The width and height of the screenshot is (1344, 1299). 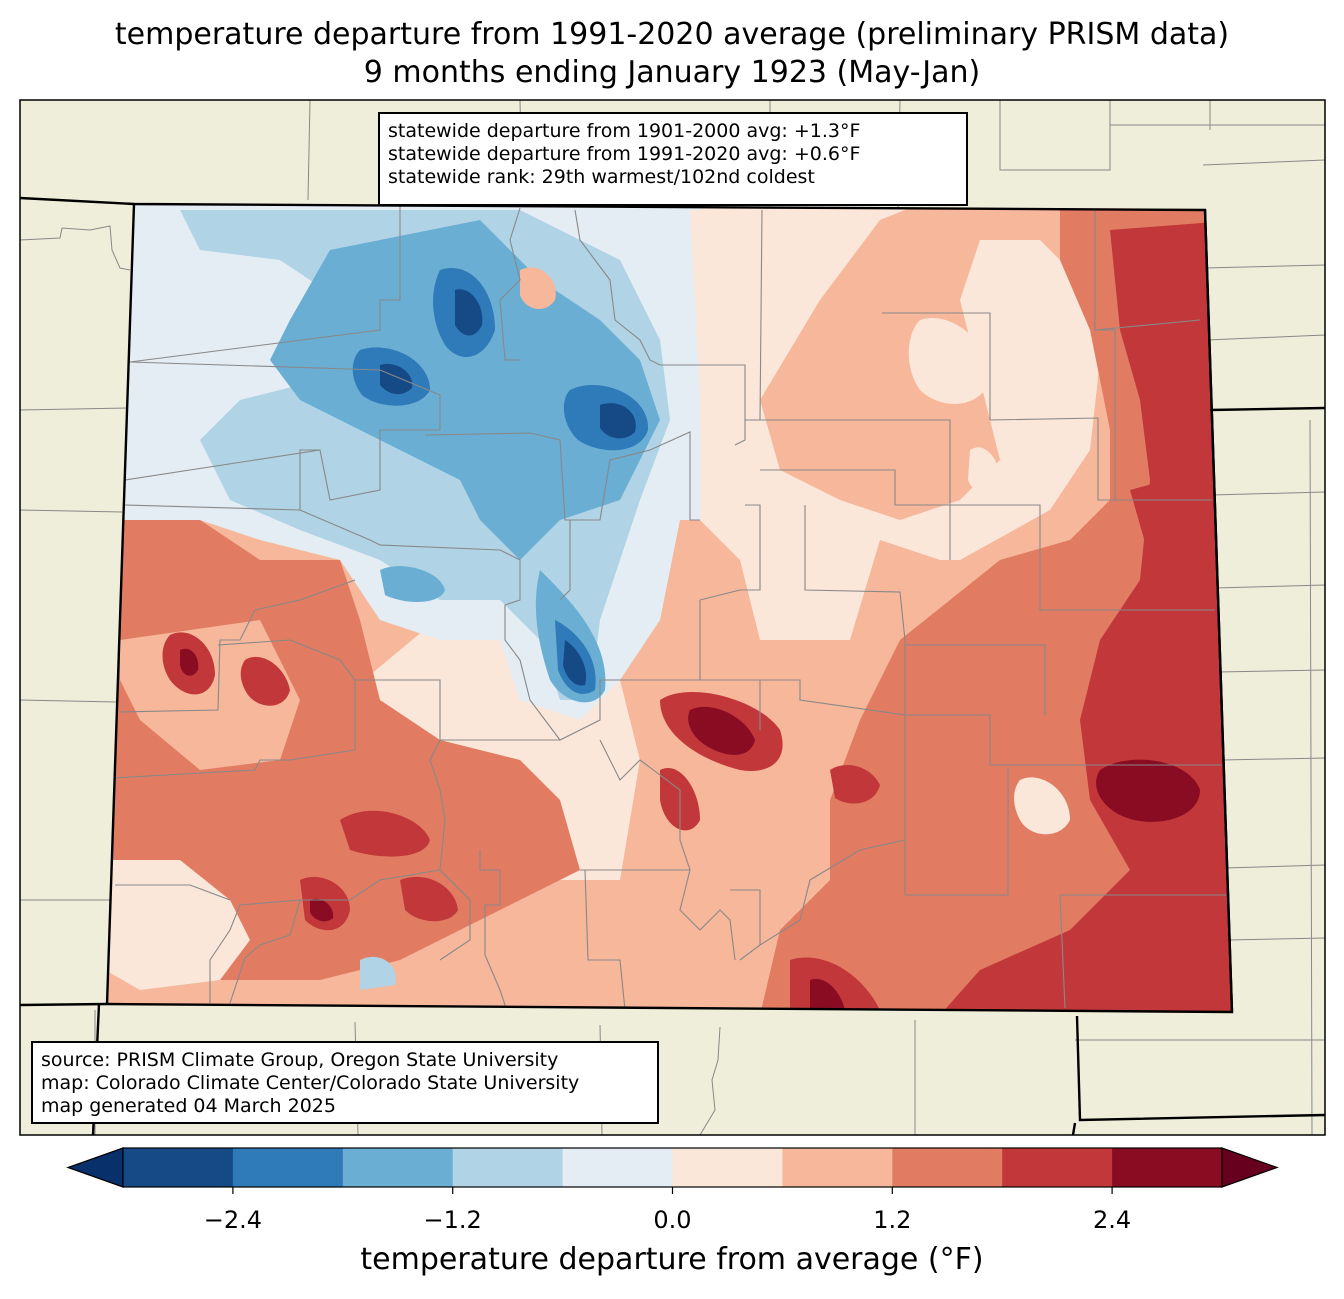 I want to click on colorbar-tick-label: 2.4, so click(x=1112, y=1220).